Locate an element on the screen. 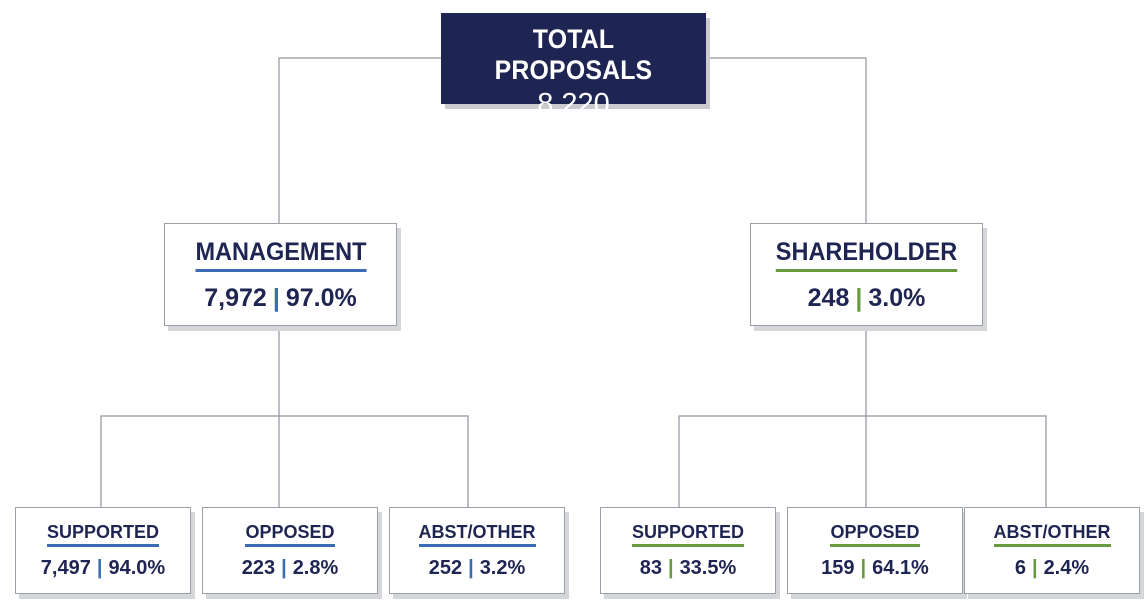 The width and height of the screenshot is (1146, 612). shareholder-supported-box: SUPPORTED 83 | 33.5% is located at coordinates (688, 550).